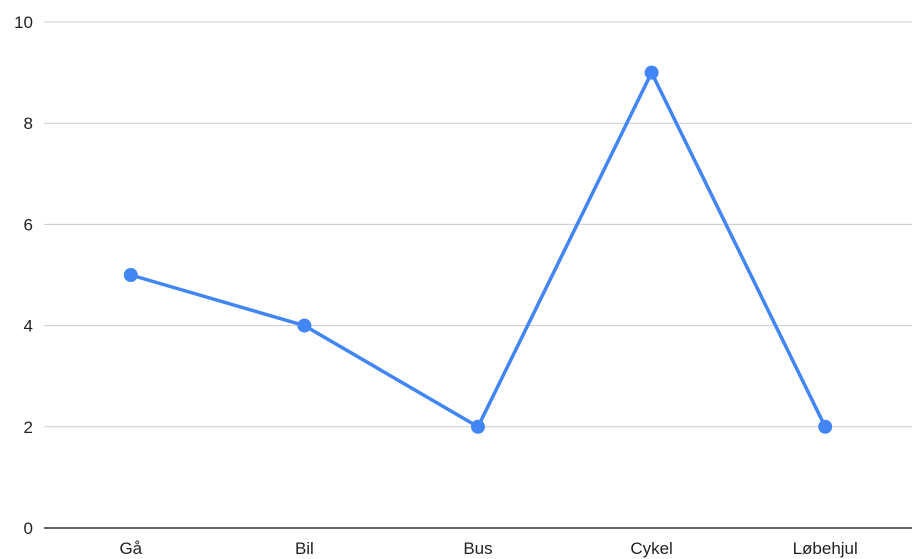 Image resolution: width=912 pixels, height=559 pixels. Describe the element at coordinates (477, 548) in the screenshot. I see `x-tick-label: Bus` at that location.